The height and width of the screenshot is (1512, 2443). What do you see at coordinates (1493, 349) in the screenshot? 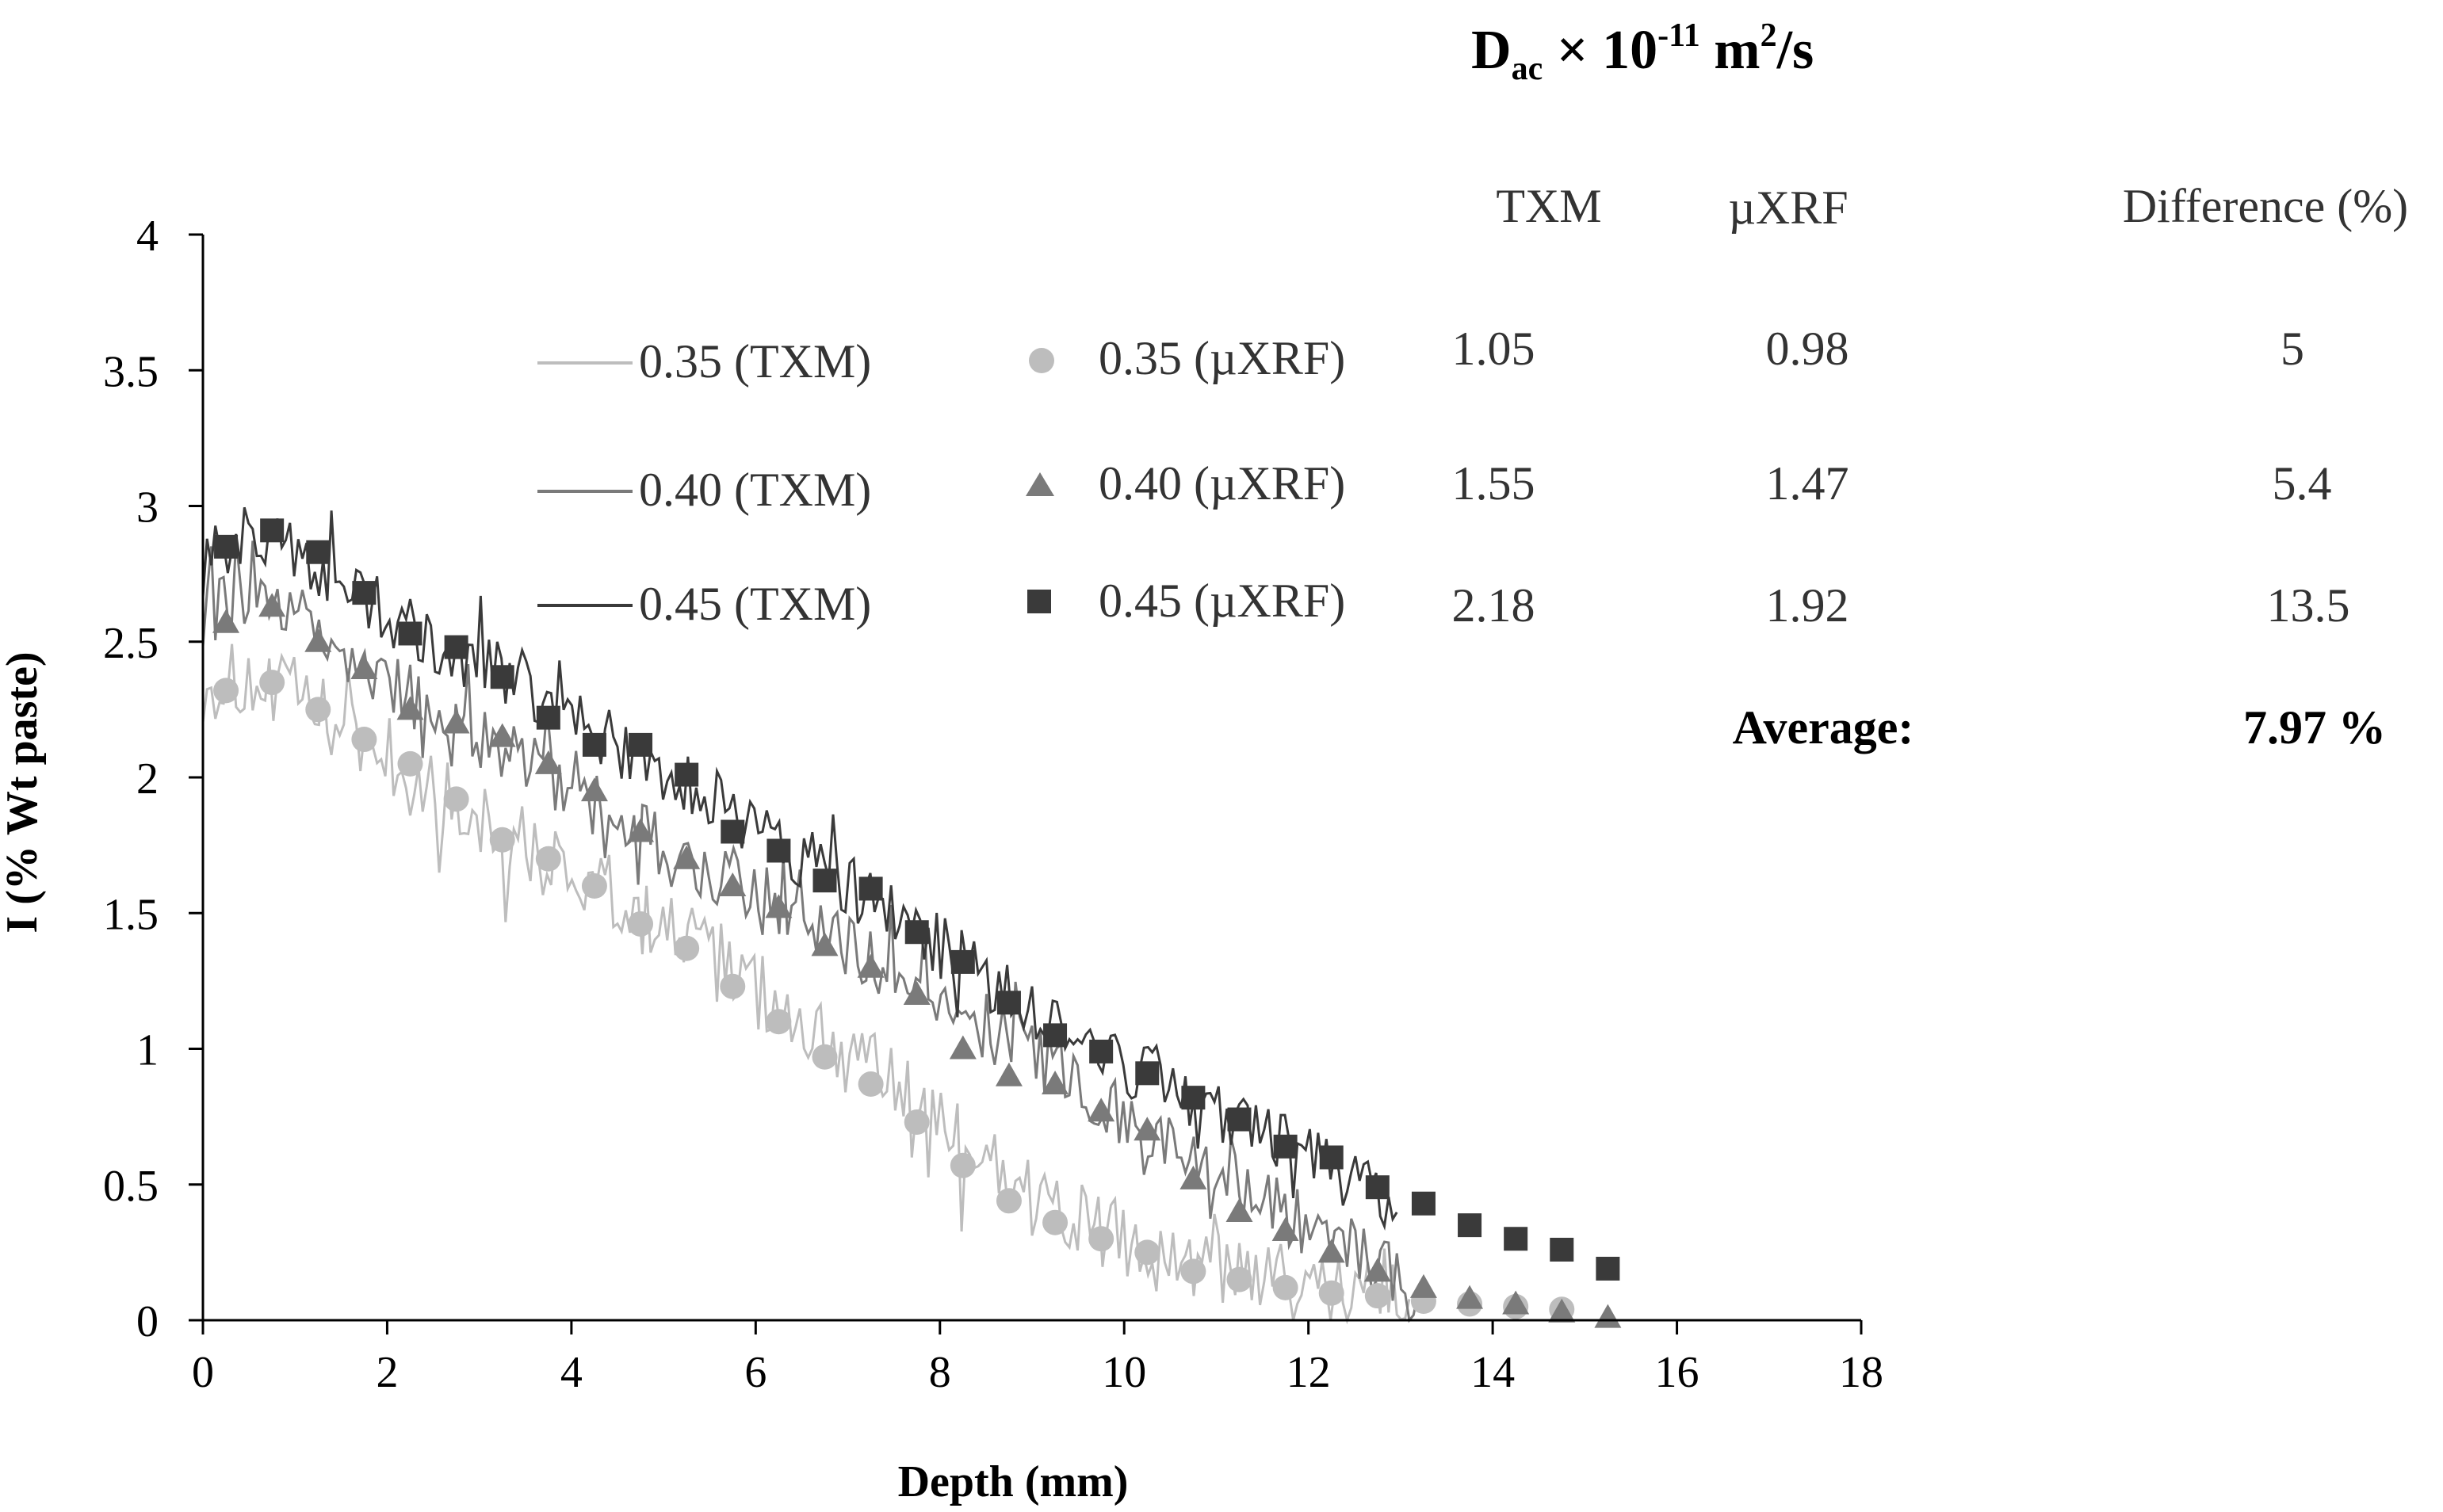
I see `table-row1-txm: 1.05` at bounding box center [1493, 349].